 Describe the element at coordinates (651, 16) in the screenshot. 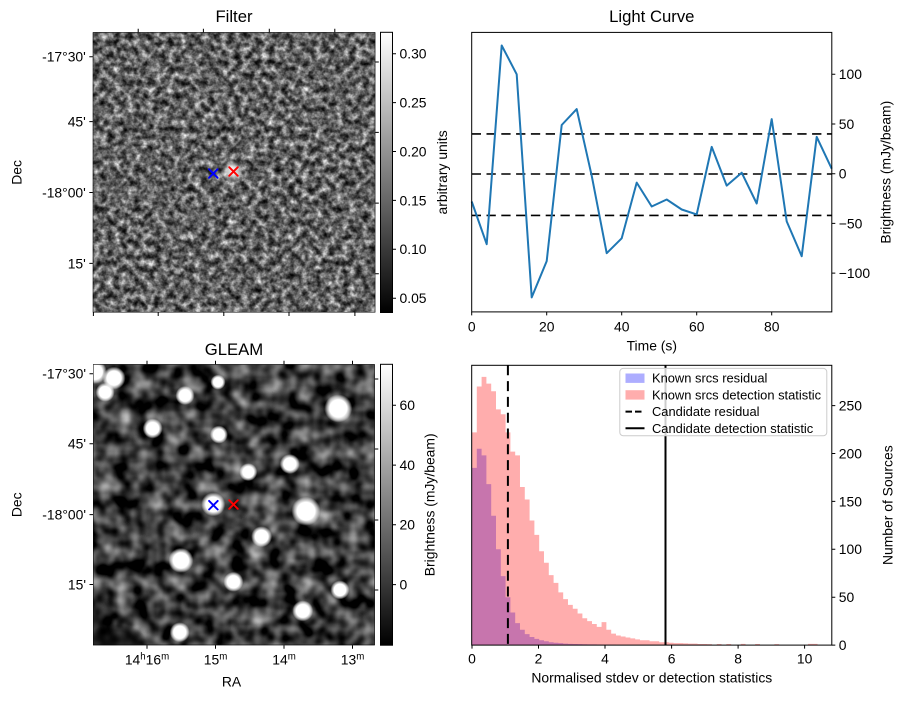

I see `svg-text: Light Curve` at that location.